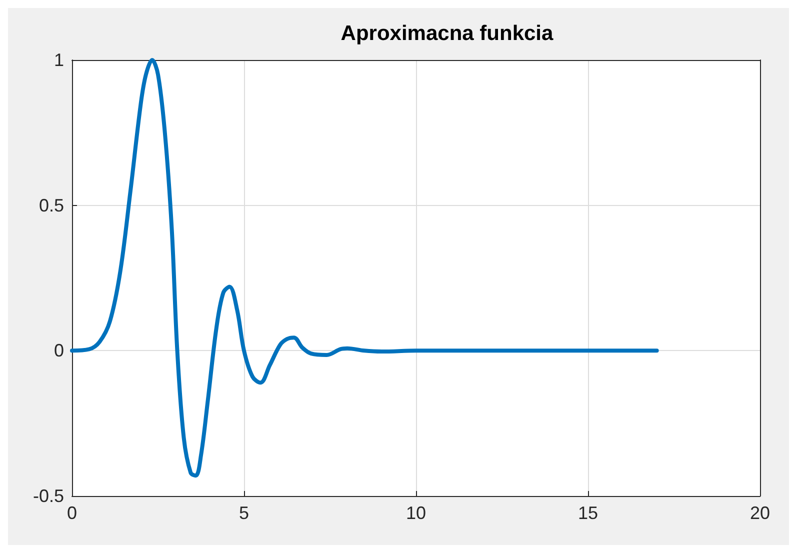 The width and height of the screenshot is (797, 553). What do you see at coordinates (72, 513) in the screenshot?
I see `x-tick-label: 0` at bounding box center [72, 513].